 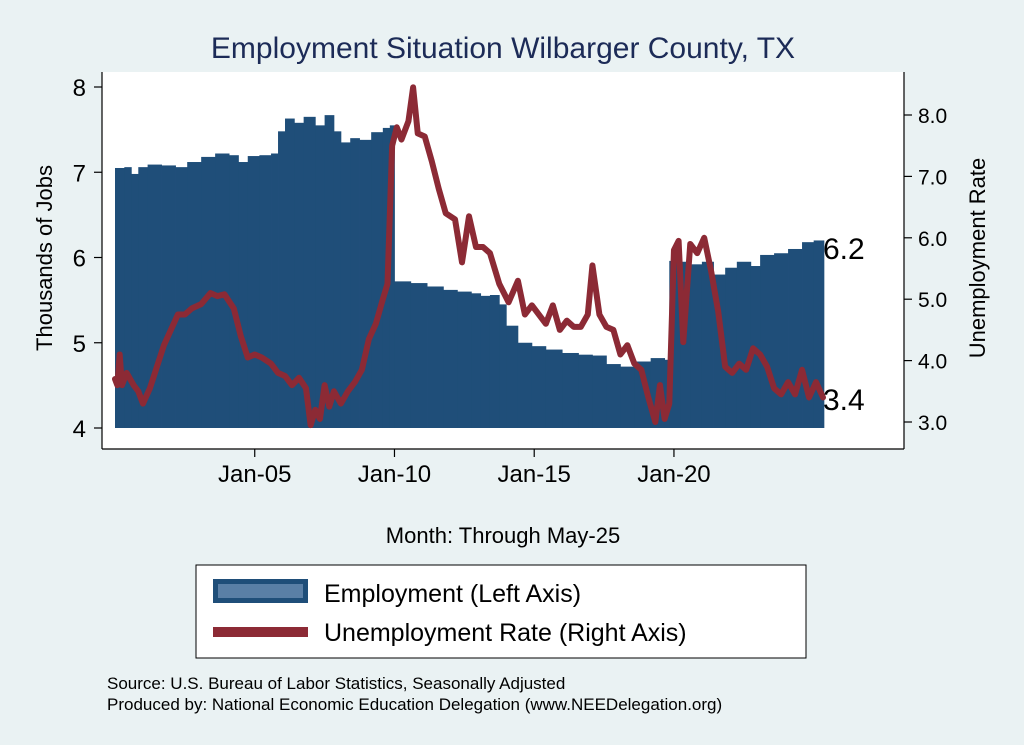 I want to click on right-axis-title: Unemployment Rate, so click(x=977, y=258).